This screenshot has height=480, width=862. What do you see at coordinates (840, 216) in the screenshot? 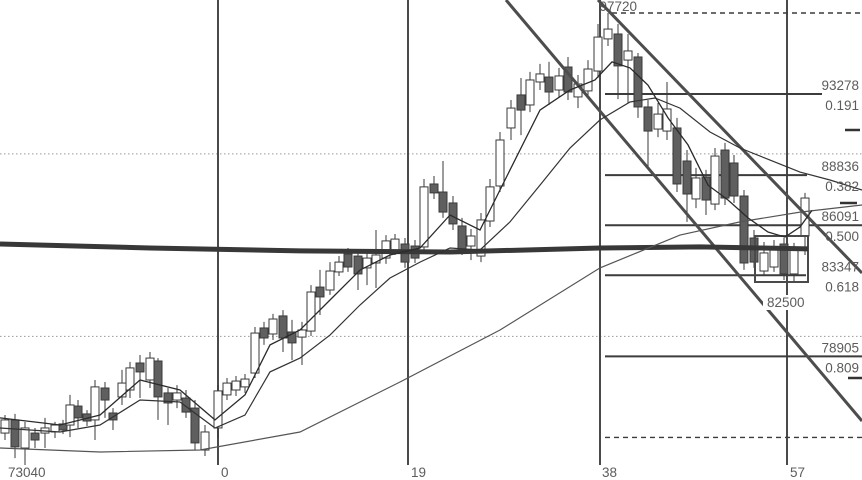
I see `fib-price-label-86091: 86091` at bounding box center [840, 216].